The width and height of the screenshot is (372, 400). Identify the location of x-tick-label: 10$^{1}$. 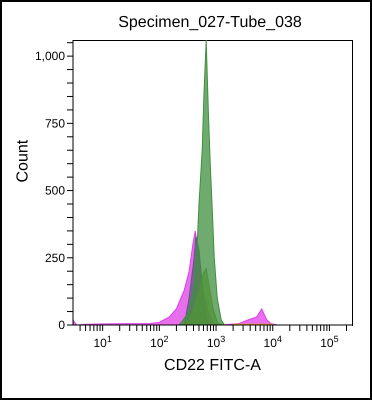
(102, 342).